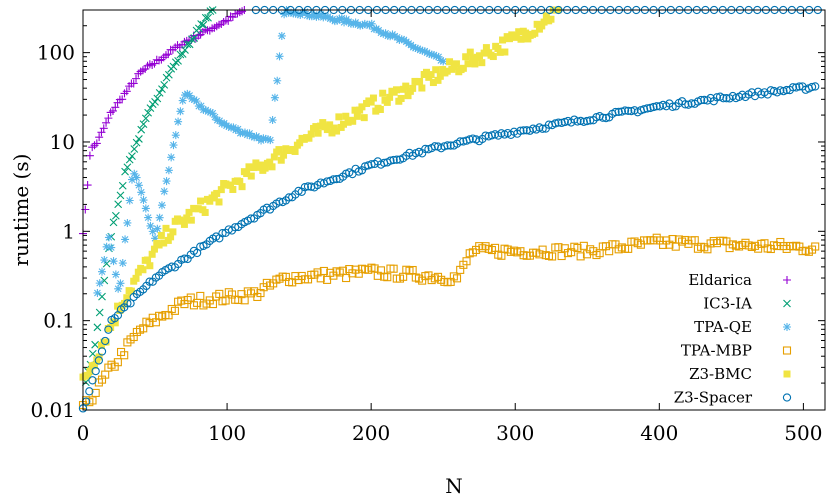 This screenshot has height=503, width=829. What do you see at coordinates (149, 196) in the screenshot?
I see `series-ic3-ia` at bounding box center [149, 196].